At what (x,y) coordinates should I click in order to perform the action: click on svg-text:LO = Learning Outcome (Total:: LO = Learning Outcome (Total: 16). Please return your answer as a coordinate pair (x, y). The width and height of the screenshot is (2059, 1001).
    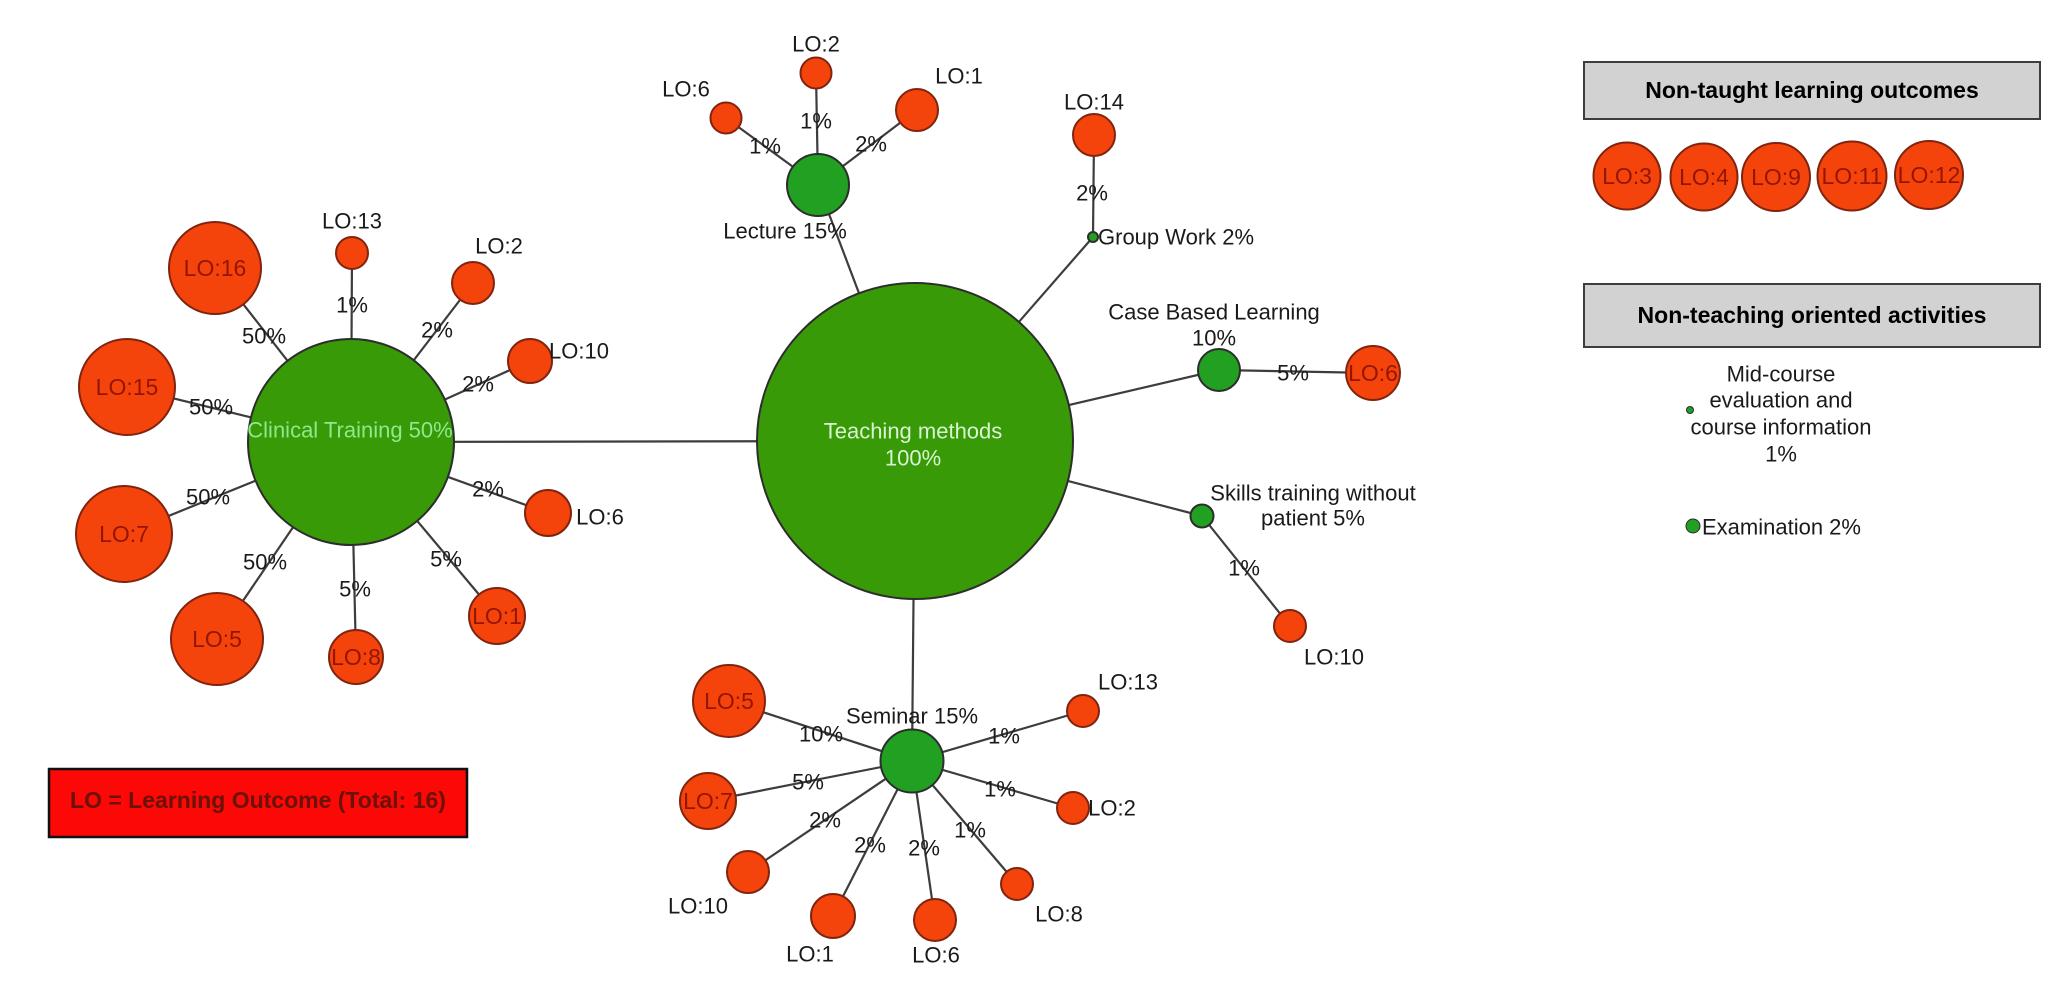
    Looking at the image, I should click on (258, 800).